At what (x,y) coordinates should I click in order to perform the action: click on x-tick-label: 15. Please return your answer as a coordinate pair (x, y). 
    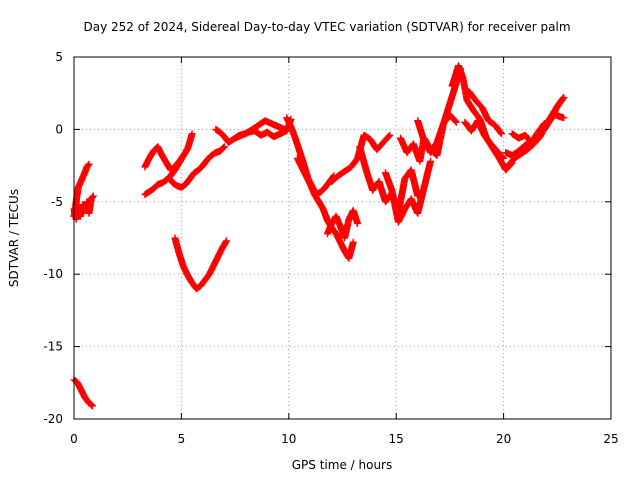
    Looking at the image, I should click on (396, 439).